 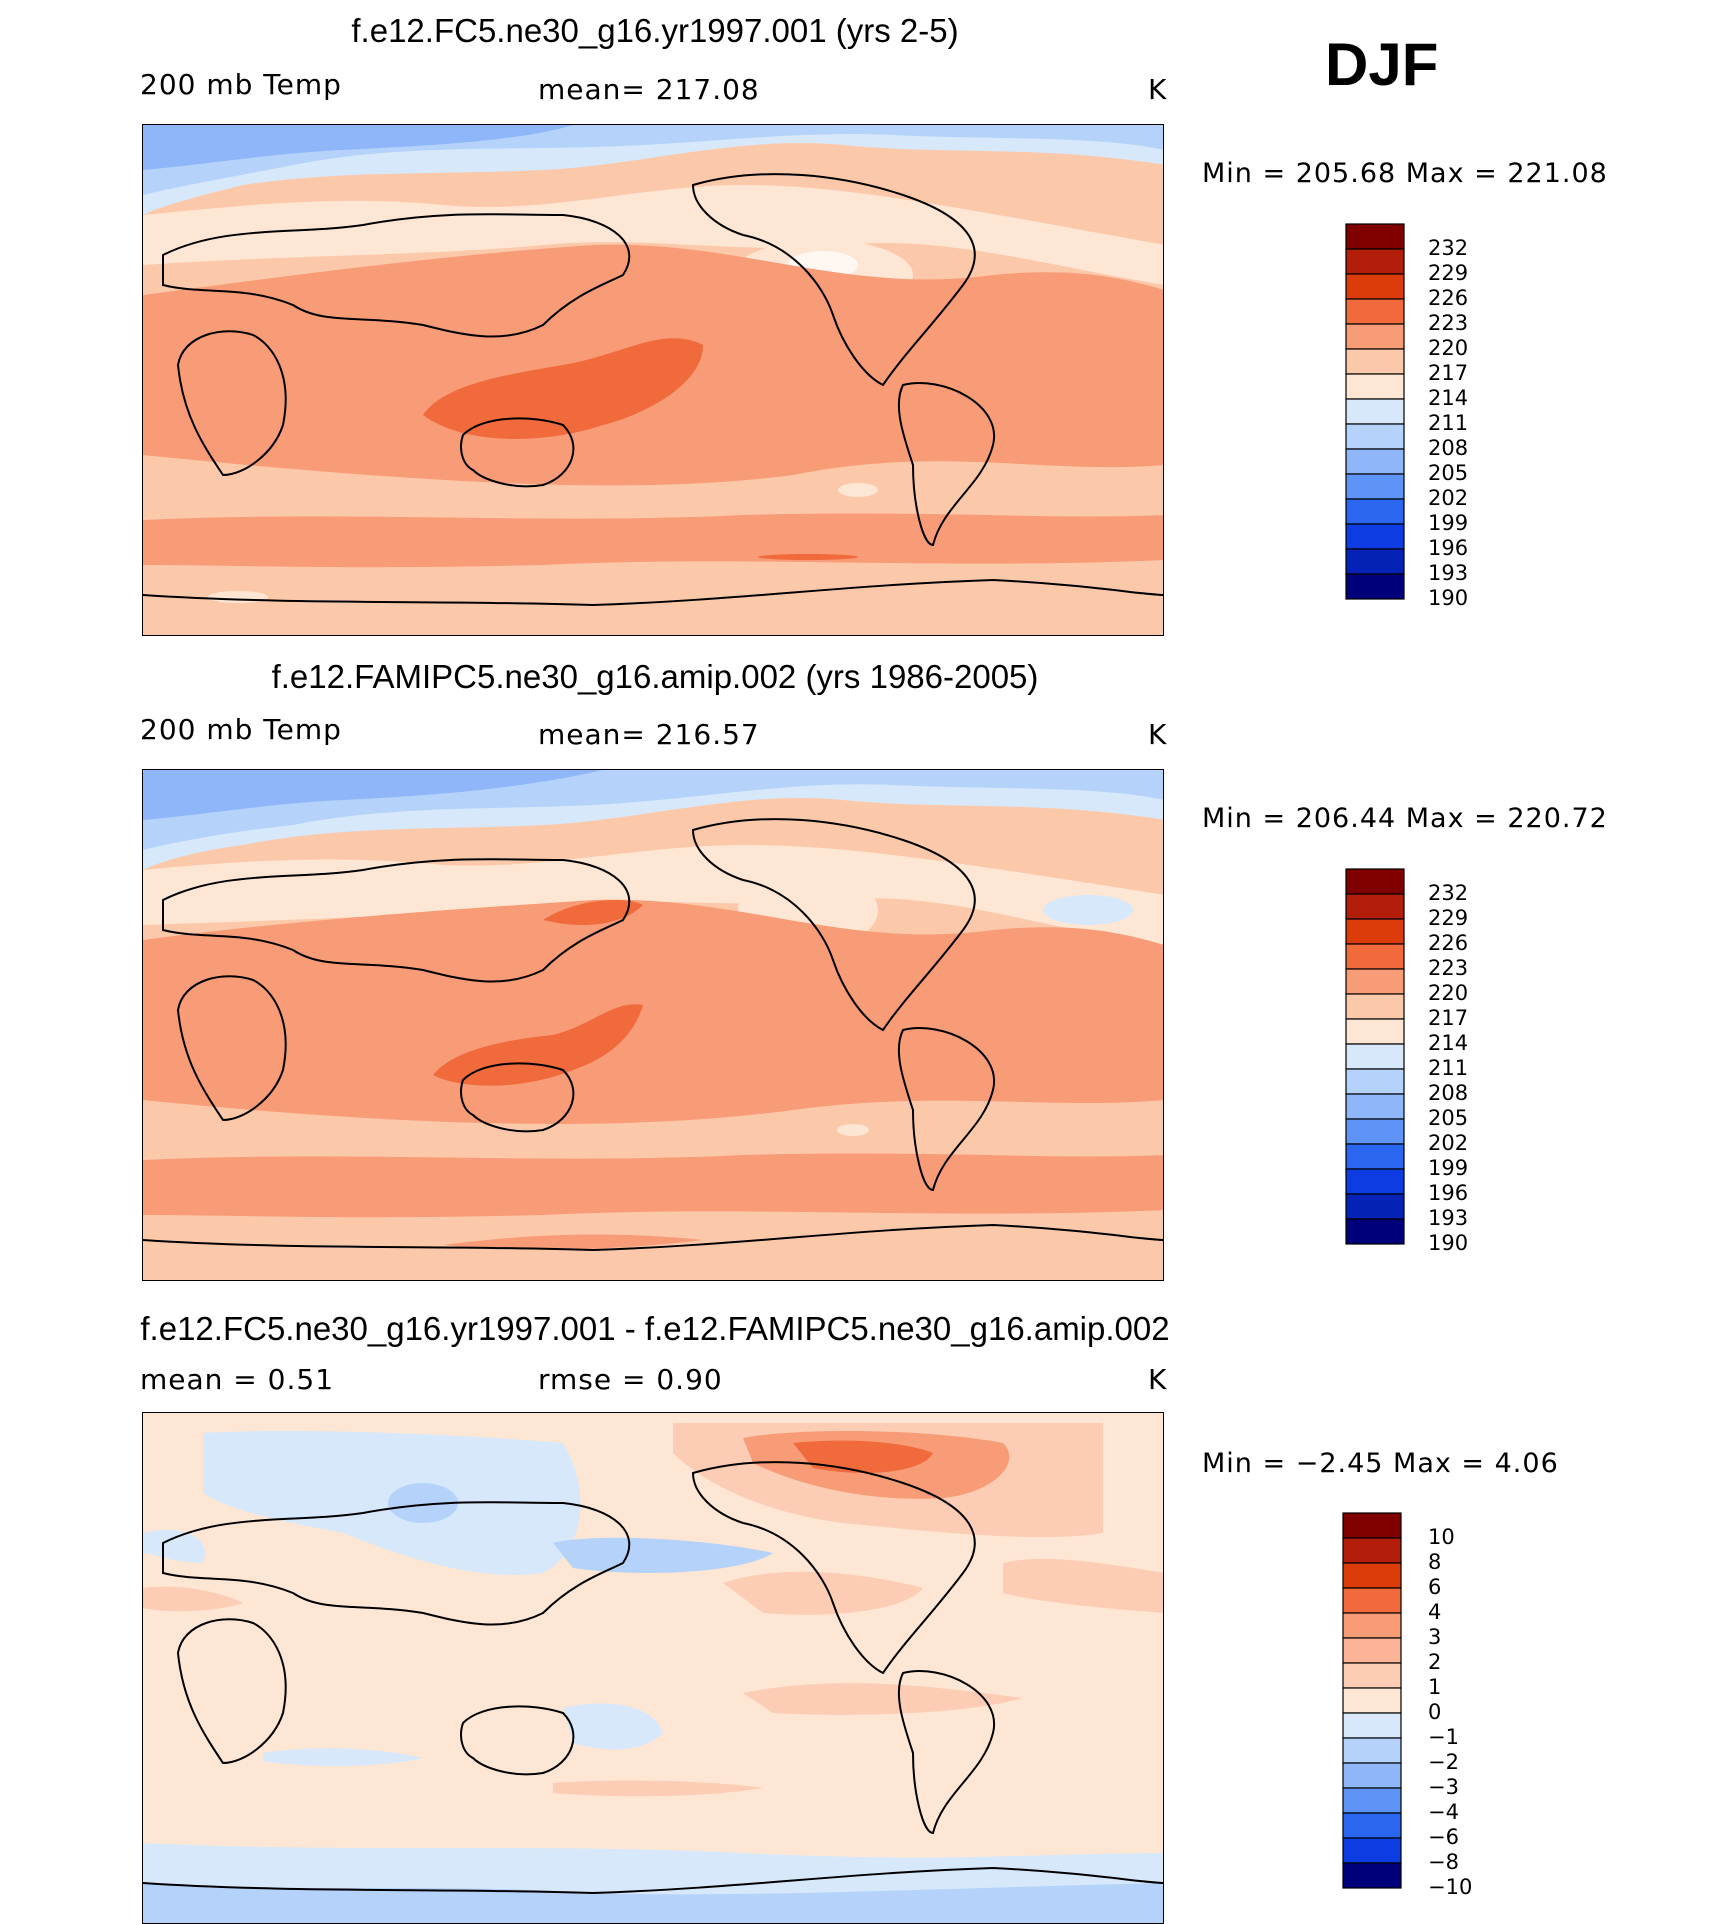 I want to click on panel3-rmse-label: rmse = 0.90, so click(x=630, y=1379).